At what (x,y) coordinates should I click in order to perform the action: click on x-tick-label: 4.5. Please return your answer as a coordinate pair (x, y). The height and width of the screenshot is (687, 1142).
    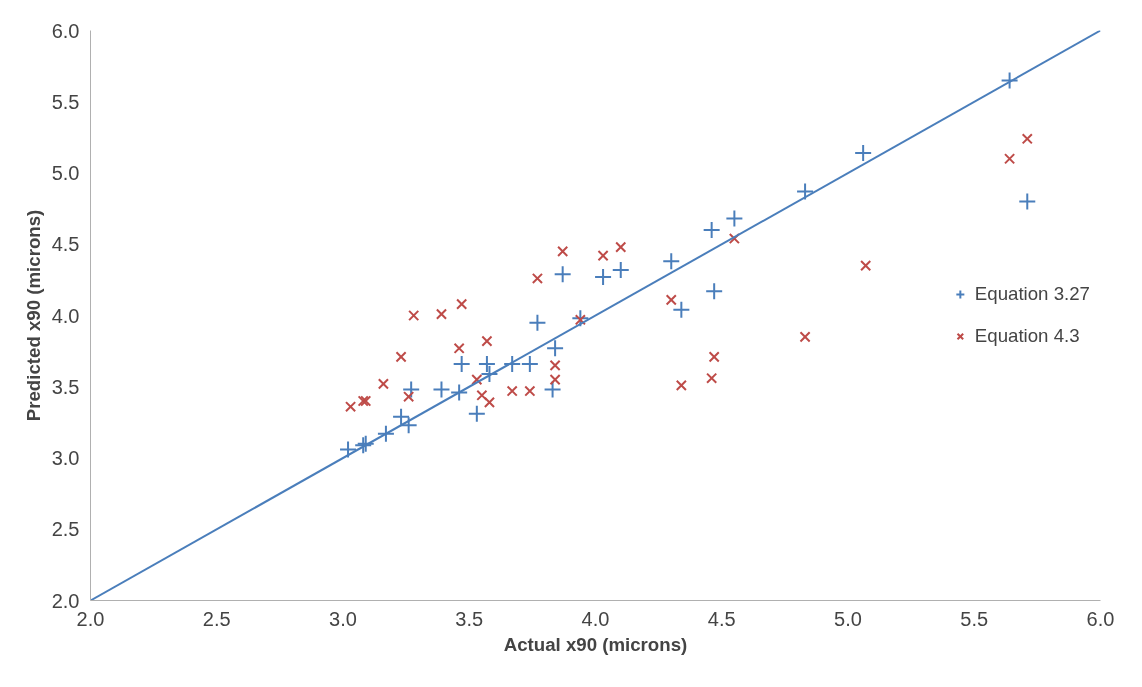
    Looking at the image, I should click on (721, 618).